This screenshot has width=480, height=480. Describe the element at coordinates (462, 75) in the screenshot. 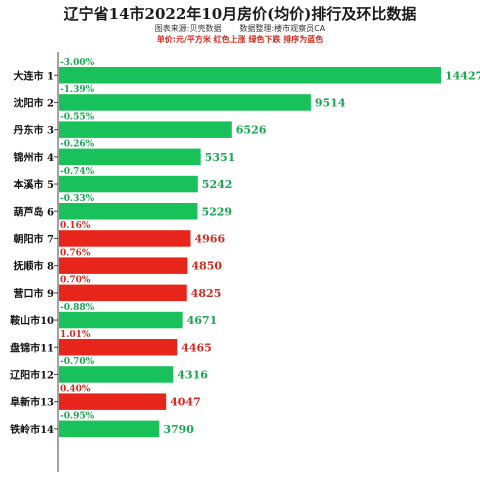

I see `value-label: 14427` at that location.